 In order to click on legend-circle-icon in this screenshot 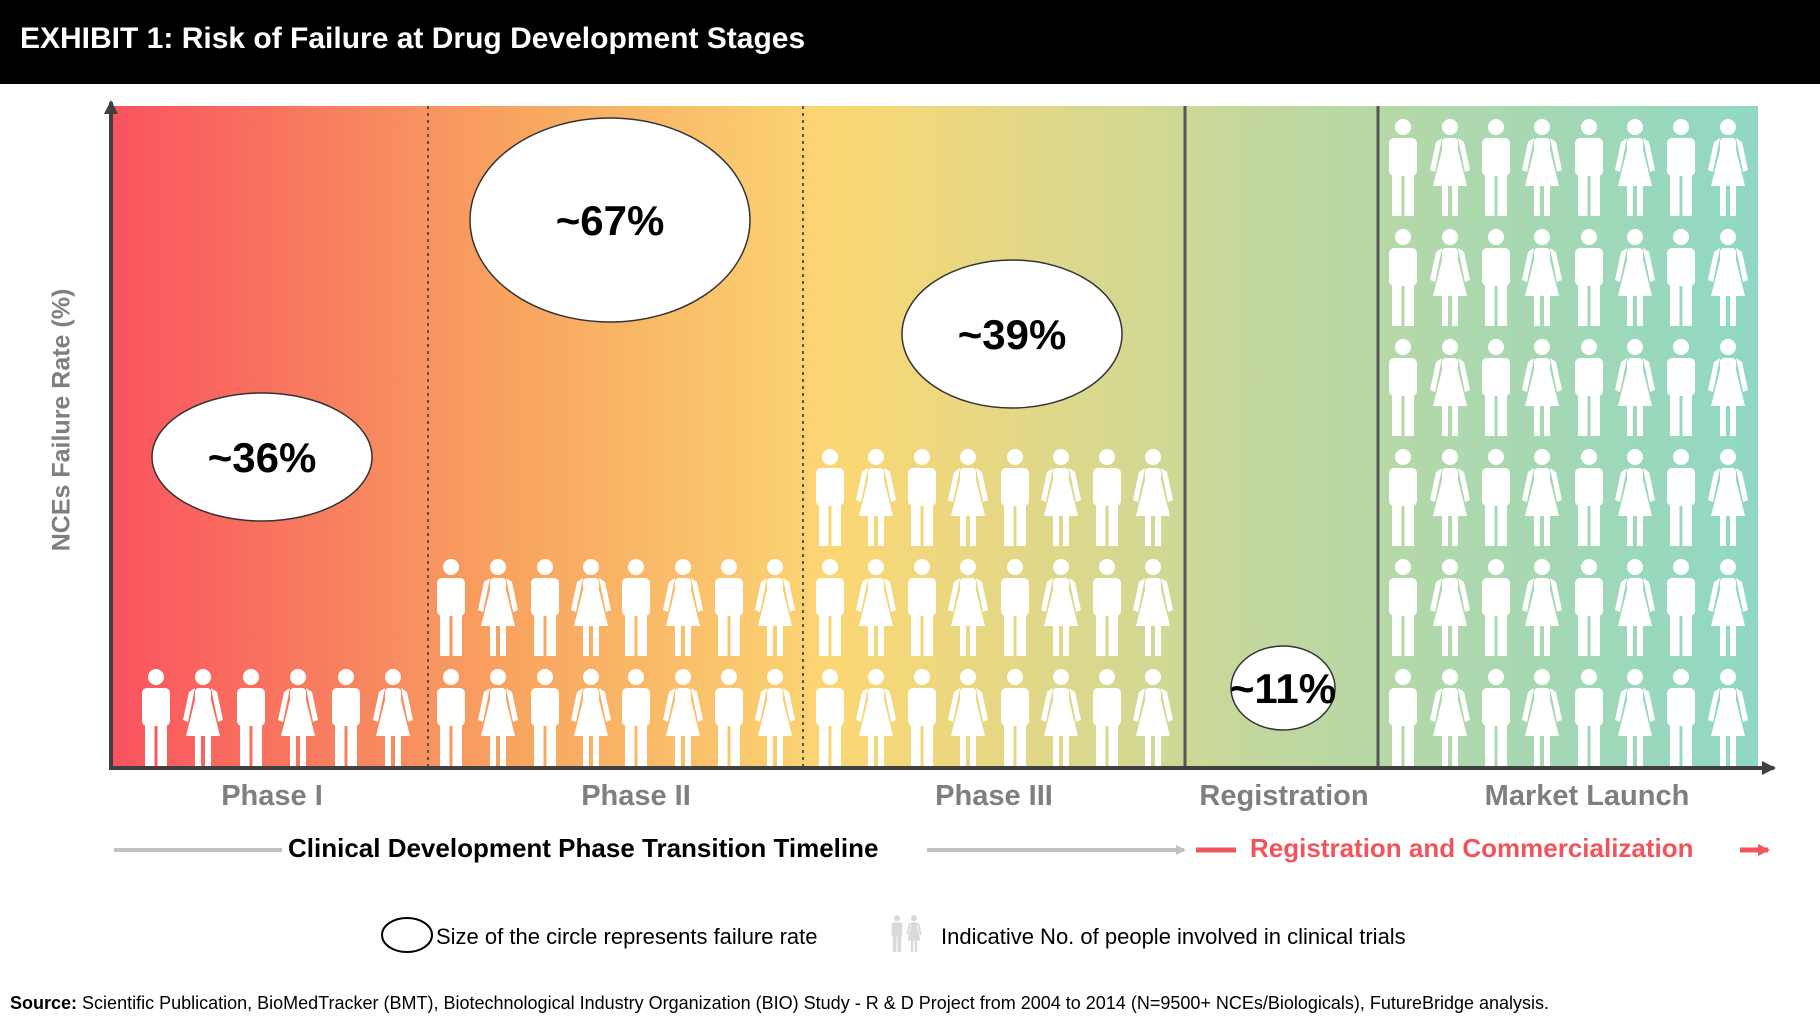, I will do `click(407, 935)`.